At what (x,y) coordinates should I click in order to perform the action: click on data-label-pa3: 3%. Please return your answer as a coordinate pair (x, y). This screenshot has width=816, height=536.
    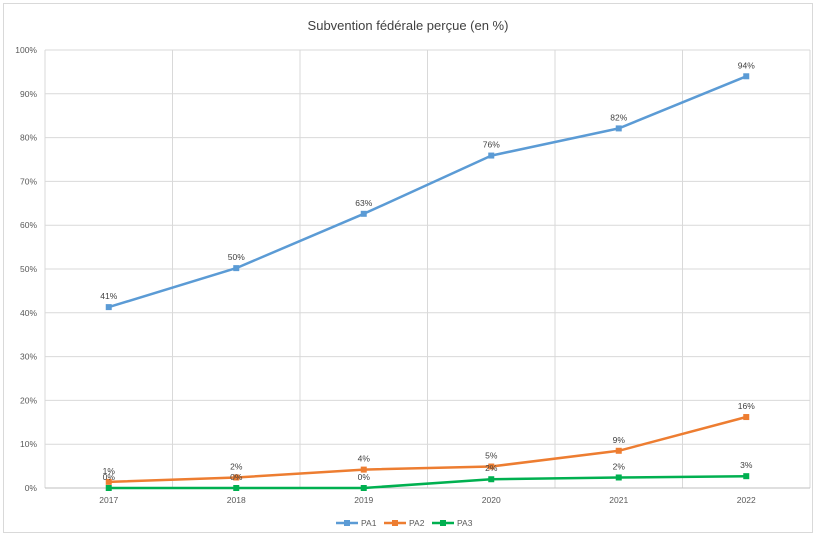
    Looking at the image, I should click on (746, 465).